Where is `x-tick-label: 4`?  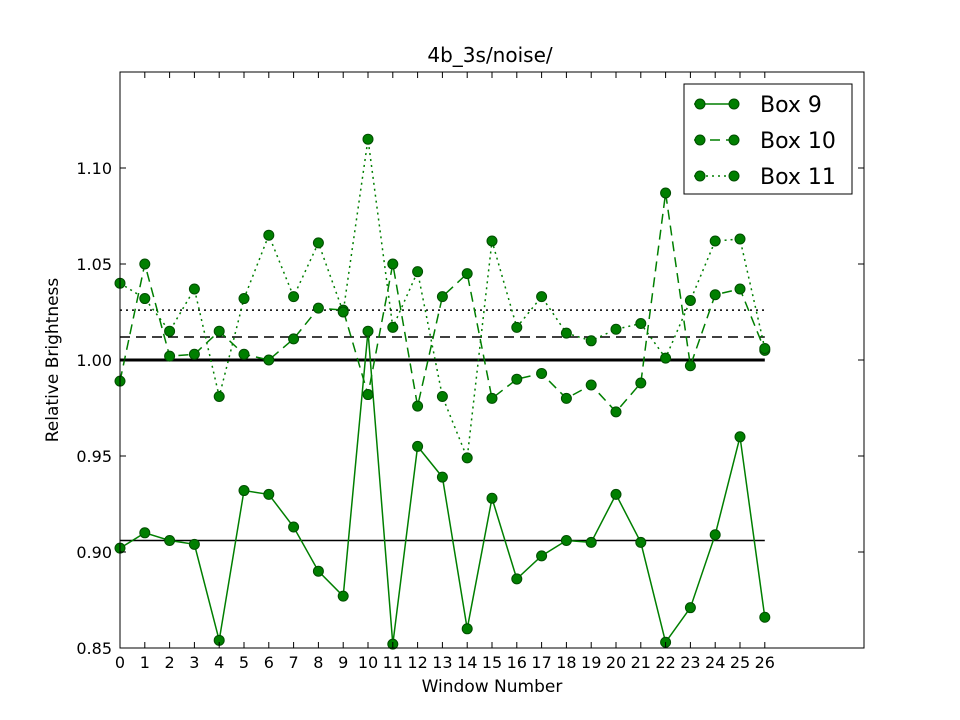
x-tick-label: 4 is located at coordinates (219, 662).